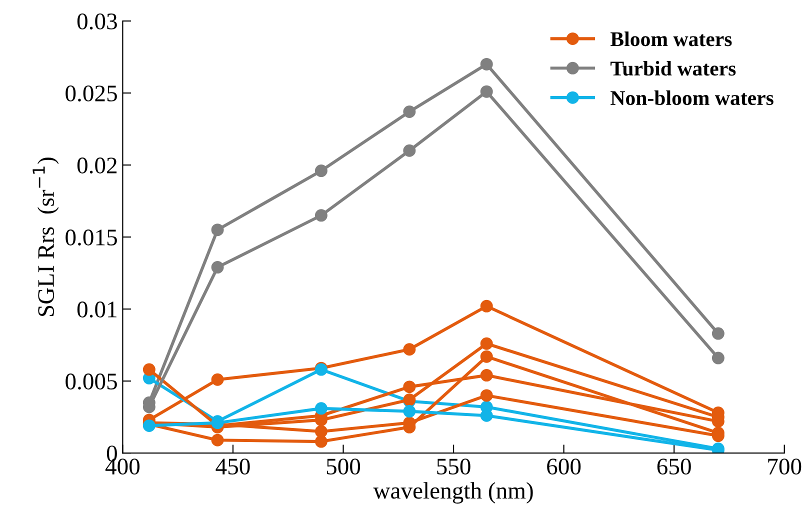  Describe the element at coordinates (671, 39) in the screenshot. I see `legend-label: Bloom waters` at that location.